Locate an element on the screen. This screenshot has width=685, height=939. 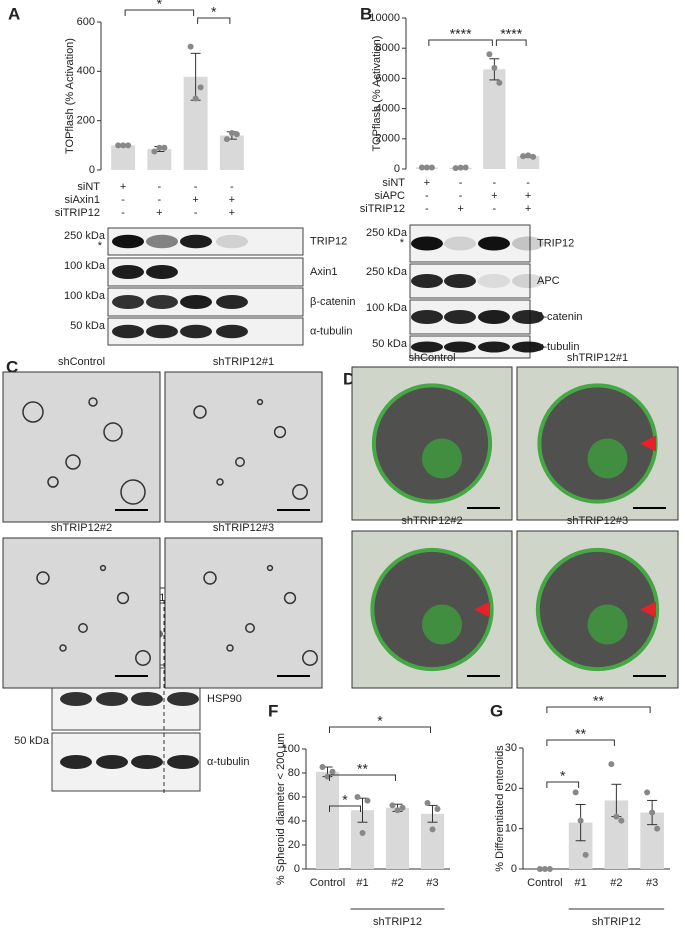
image-title: shControl is located at coordinates (431, 358).